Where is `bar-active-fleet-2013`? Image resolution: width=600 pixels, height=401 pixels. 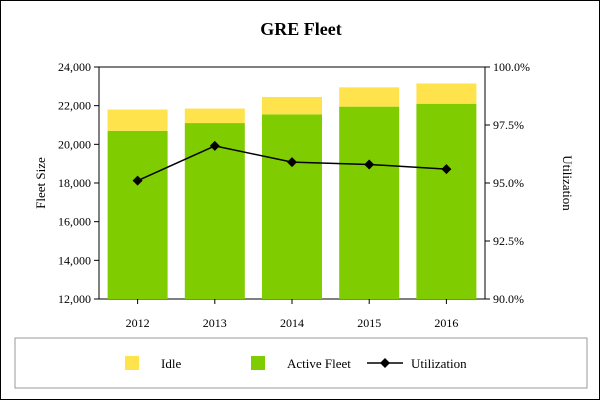
bar-active-fleet-2013 is located at coordinates (214, 211).